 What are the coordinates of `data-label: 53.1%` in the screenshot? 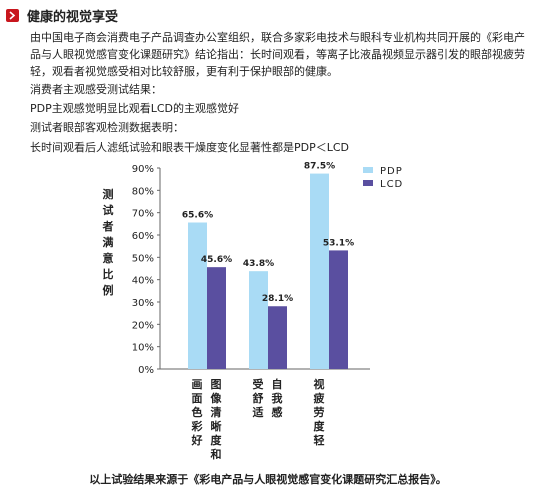 It's located at (338, 243).